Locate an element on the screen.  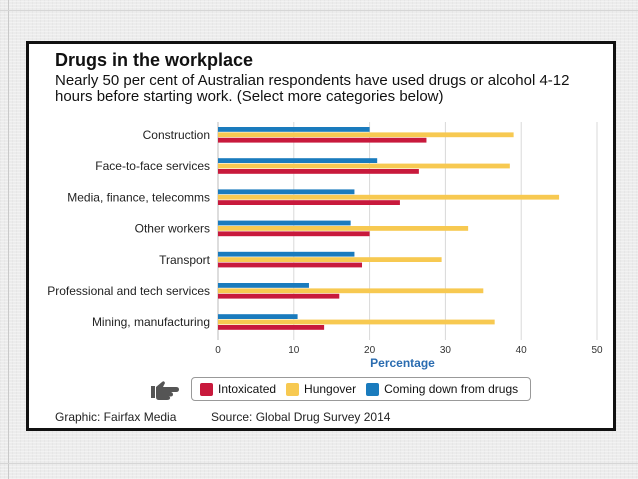
footer-source: Source: Global Drug Survey 2014 is located at coordinates (301, 417).